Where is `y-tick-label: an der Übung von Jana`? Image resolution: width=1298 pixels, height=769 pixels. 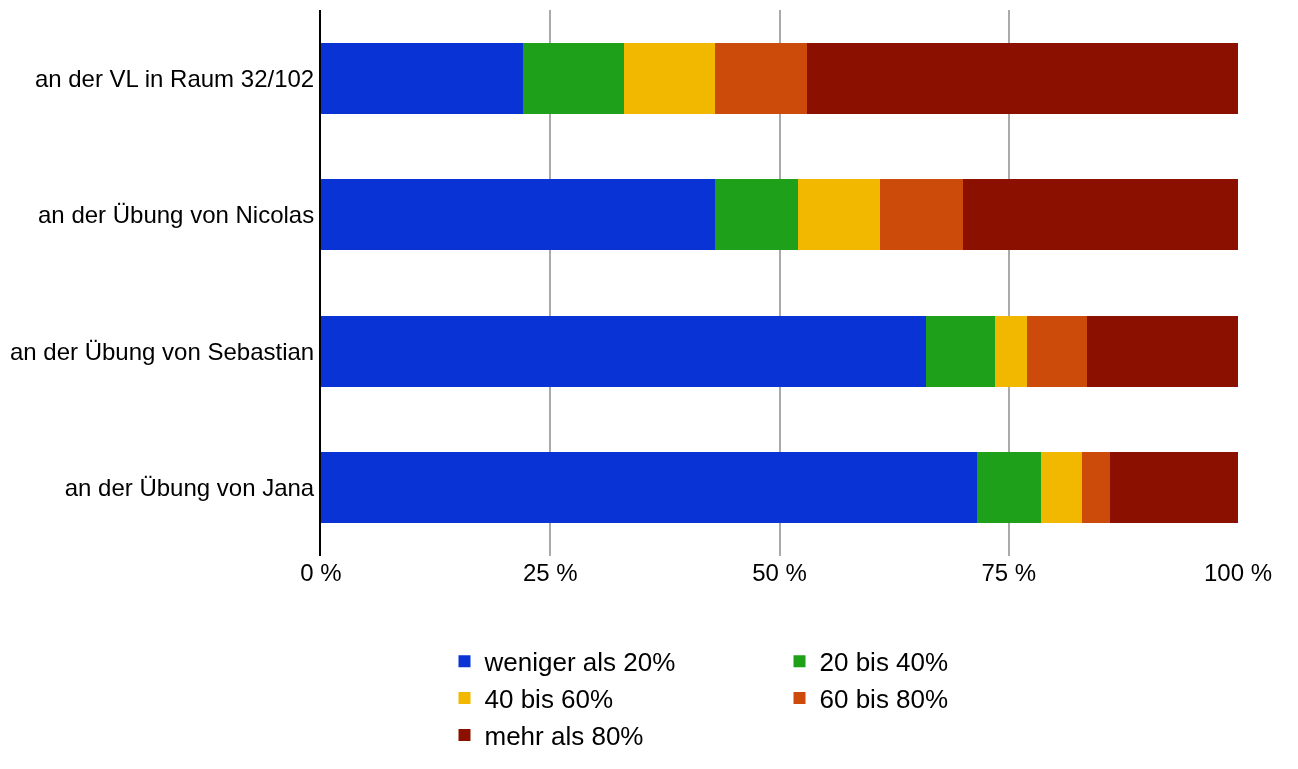
y-tick-label: an der Übung von Jana is located at coordinates (189, 488).